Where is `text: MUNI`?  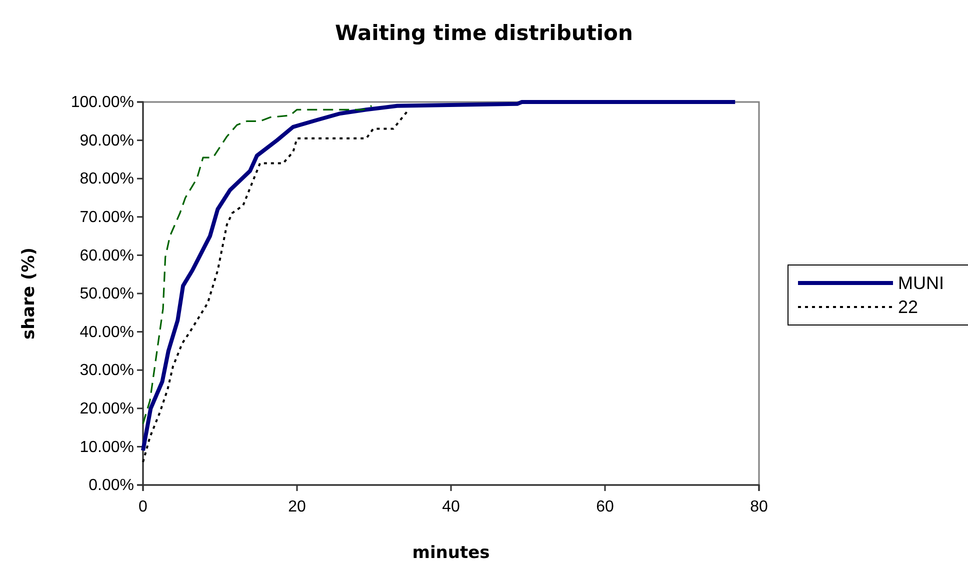 text: MUNI is located at coordinates (921, 283).